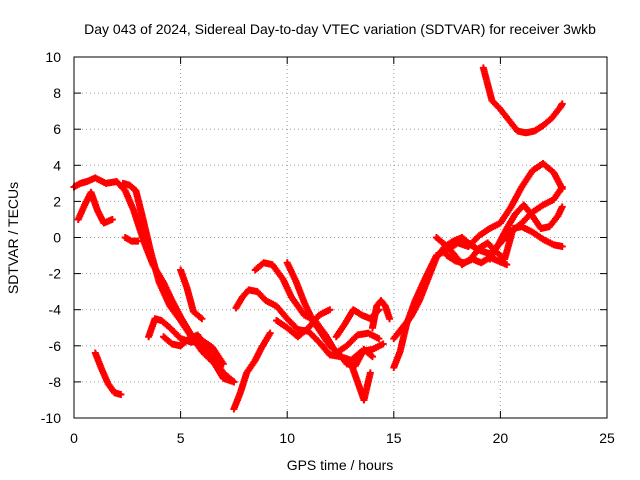 The image size is (640, 480). Describe the element at coordinates (287, 438) in the screenshot. I see `x-tick-label: 10` at that location.